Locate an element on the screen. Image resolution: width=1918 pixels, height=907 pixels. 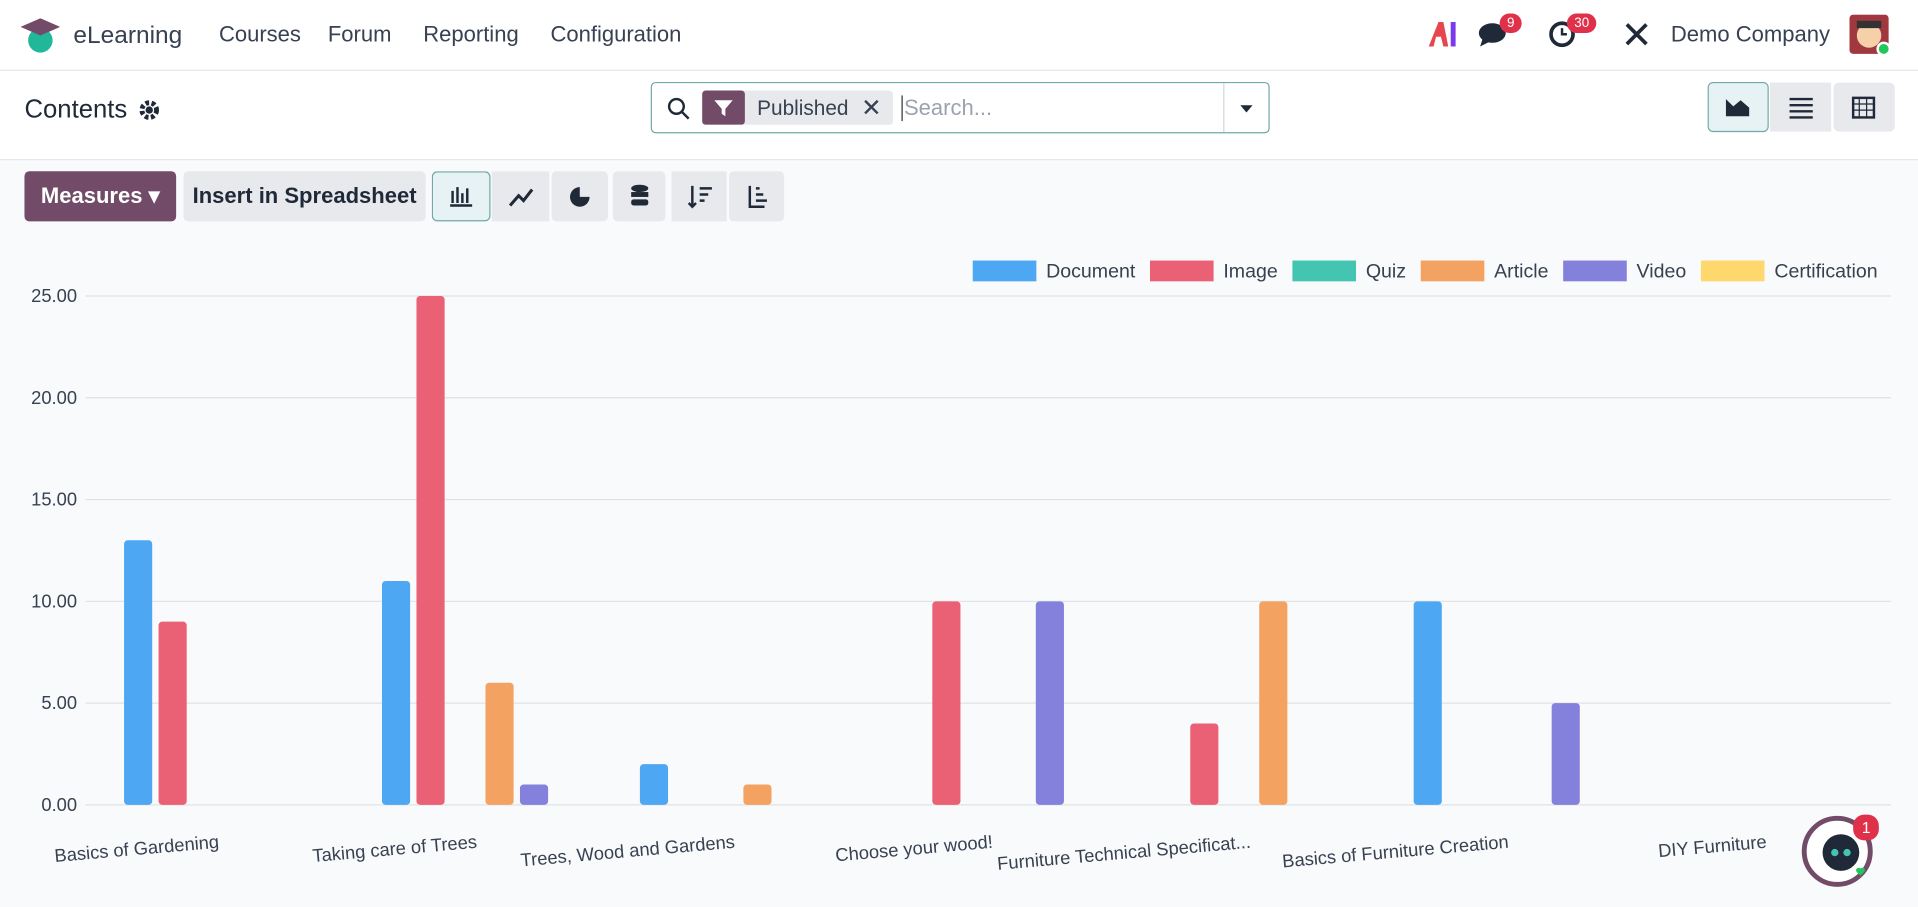
search-toggle is located at coordinates (1245, 108).